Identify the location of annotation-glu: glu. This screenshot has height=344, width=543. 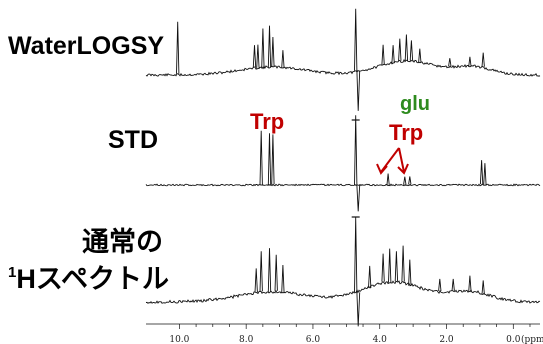
(415, 104).